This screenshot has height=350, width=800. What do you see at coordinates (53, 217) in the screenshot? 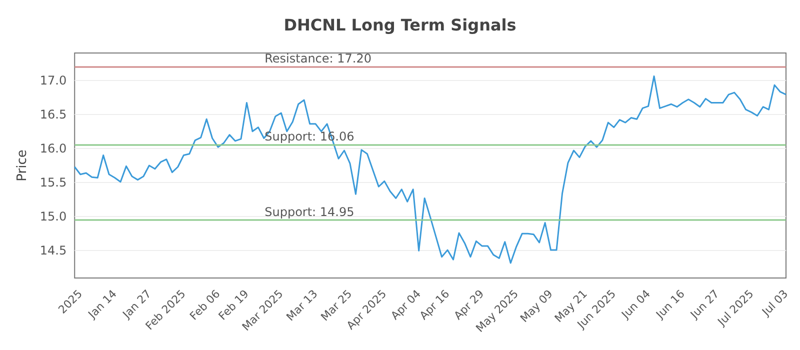
I see `y-tick-label: 15.0` at bounding box center [53, 217].